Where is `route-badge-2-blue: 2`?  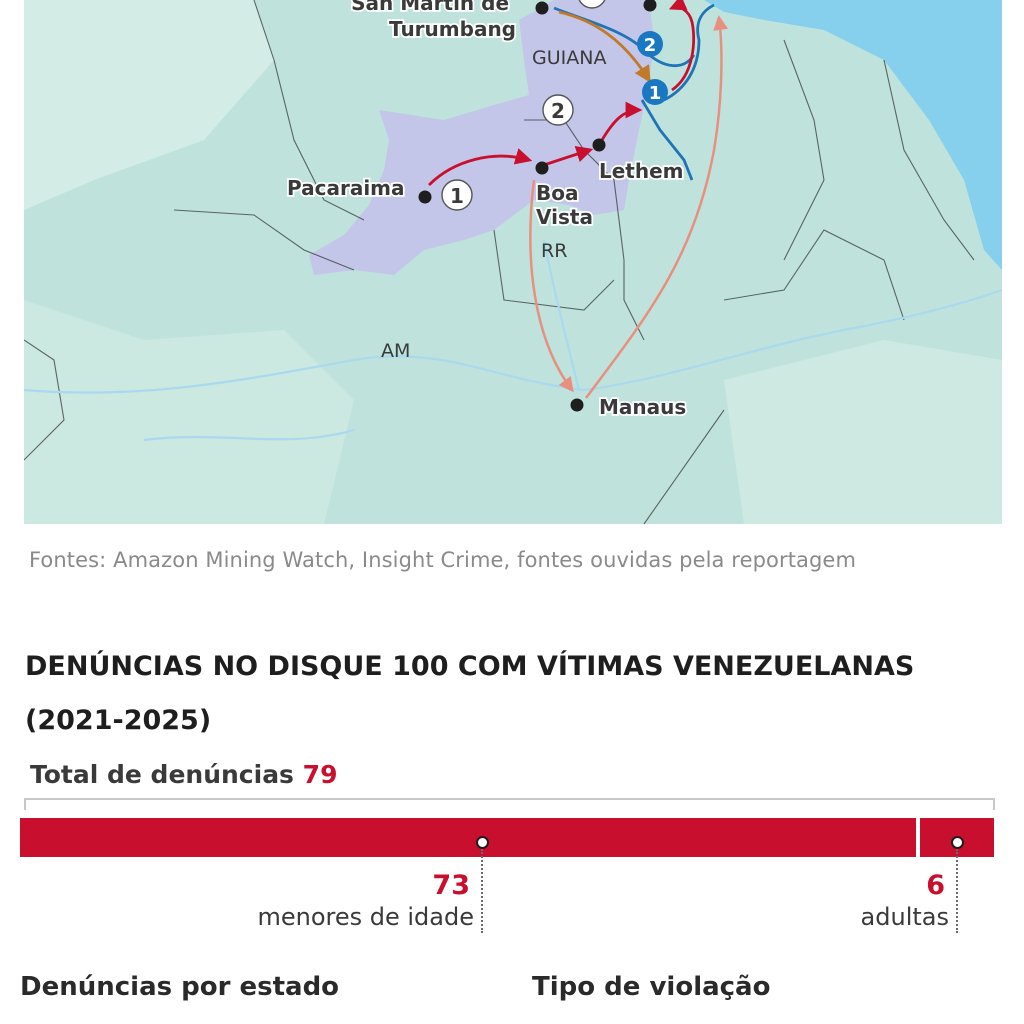
route-badge-2-blue: 2 is located at coordinates (650, 44).